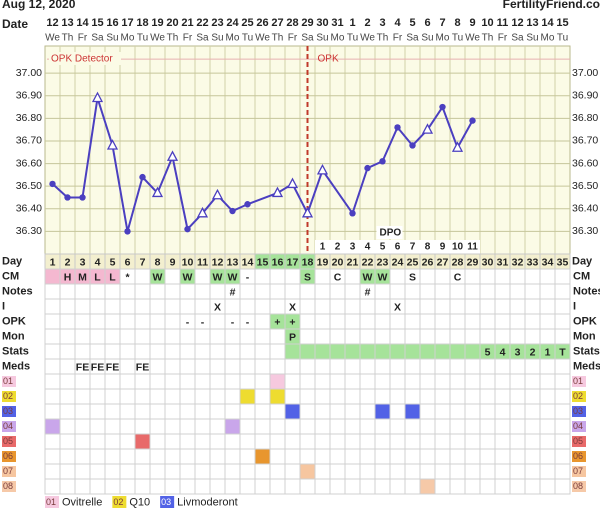 The width and height of the screenshot is (600, 515). Describe the element at coordinates (458, 262) in the screenshot. I see `day-number: 28` at that location.